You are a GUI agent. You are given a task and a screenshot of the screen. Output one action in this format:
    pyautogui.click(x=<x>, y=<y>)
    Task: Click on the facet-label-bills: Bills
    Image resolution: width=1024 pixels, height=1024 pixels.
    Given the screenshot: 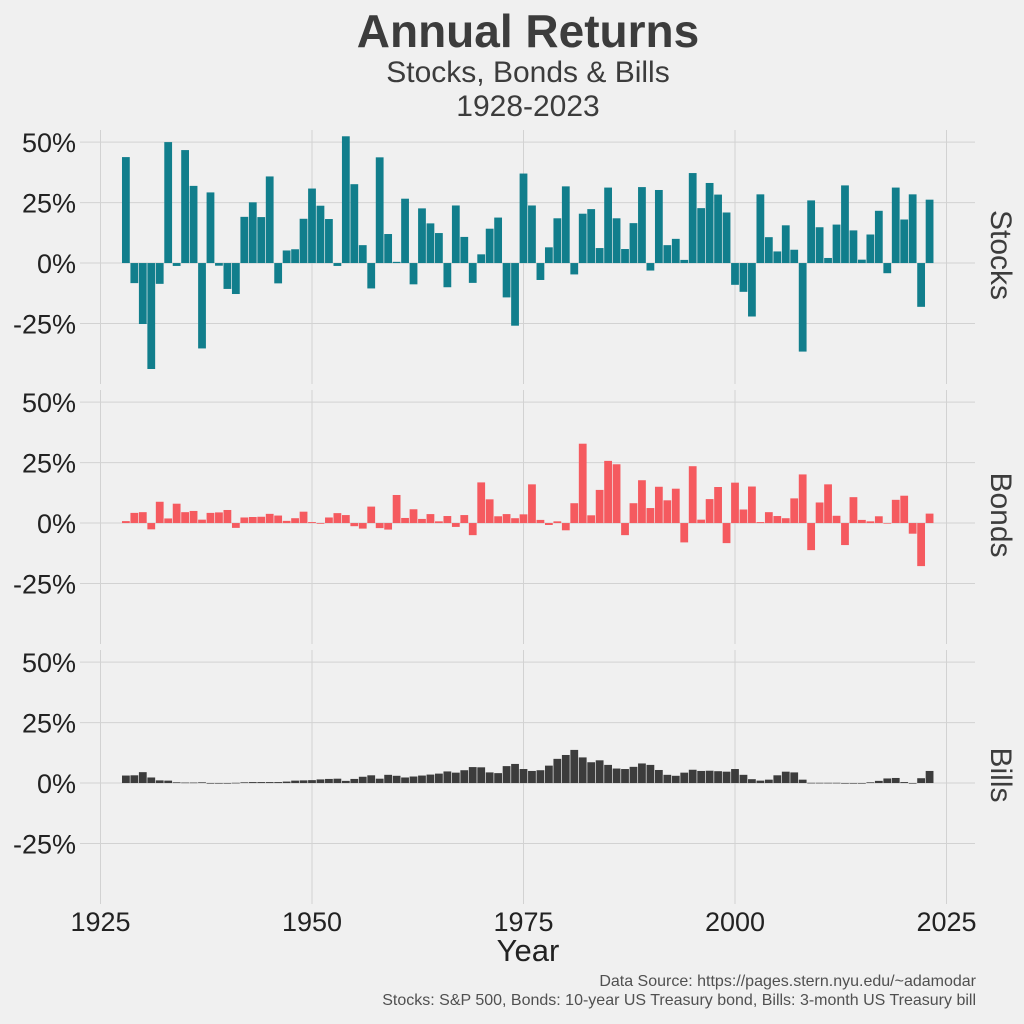 What is the action you would take?
    pyautogui.click(x=1000, y=774)
    